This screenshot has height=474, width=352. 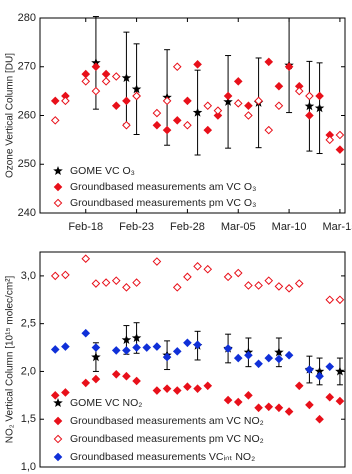 I want to click on x-tick-label: Mar-15, so click(x=337, y=227).